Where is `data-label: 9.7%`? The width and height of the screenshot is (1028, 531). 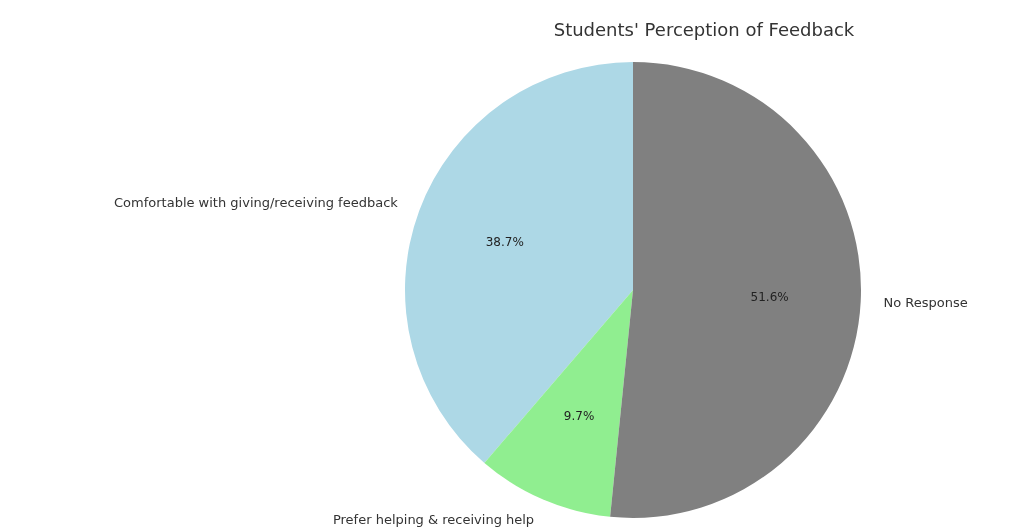
data-label: 9.7% is located at coordinates (579, 415).